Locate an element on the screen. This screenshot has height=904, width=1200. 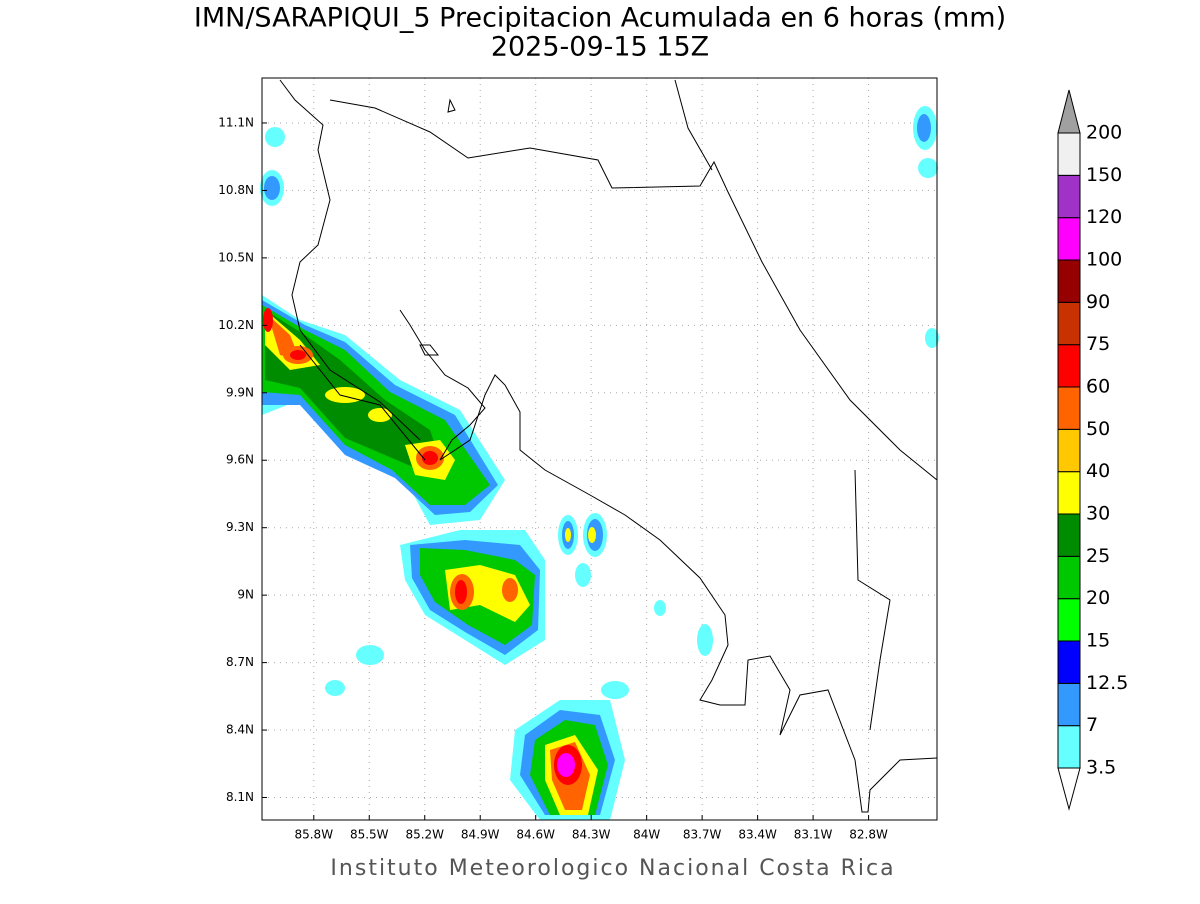
x-tick-label: 83.4W is located at coordinates (757, 835).